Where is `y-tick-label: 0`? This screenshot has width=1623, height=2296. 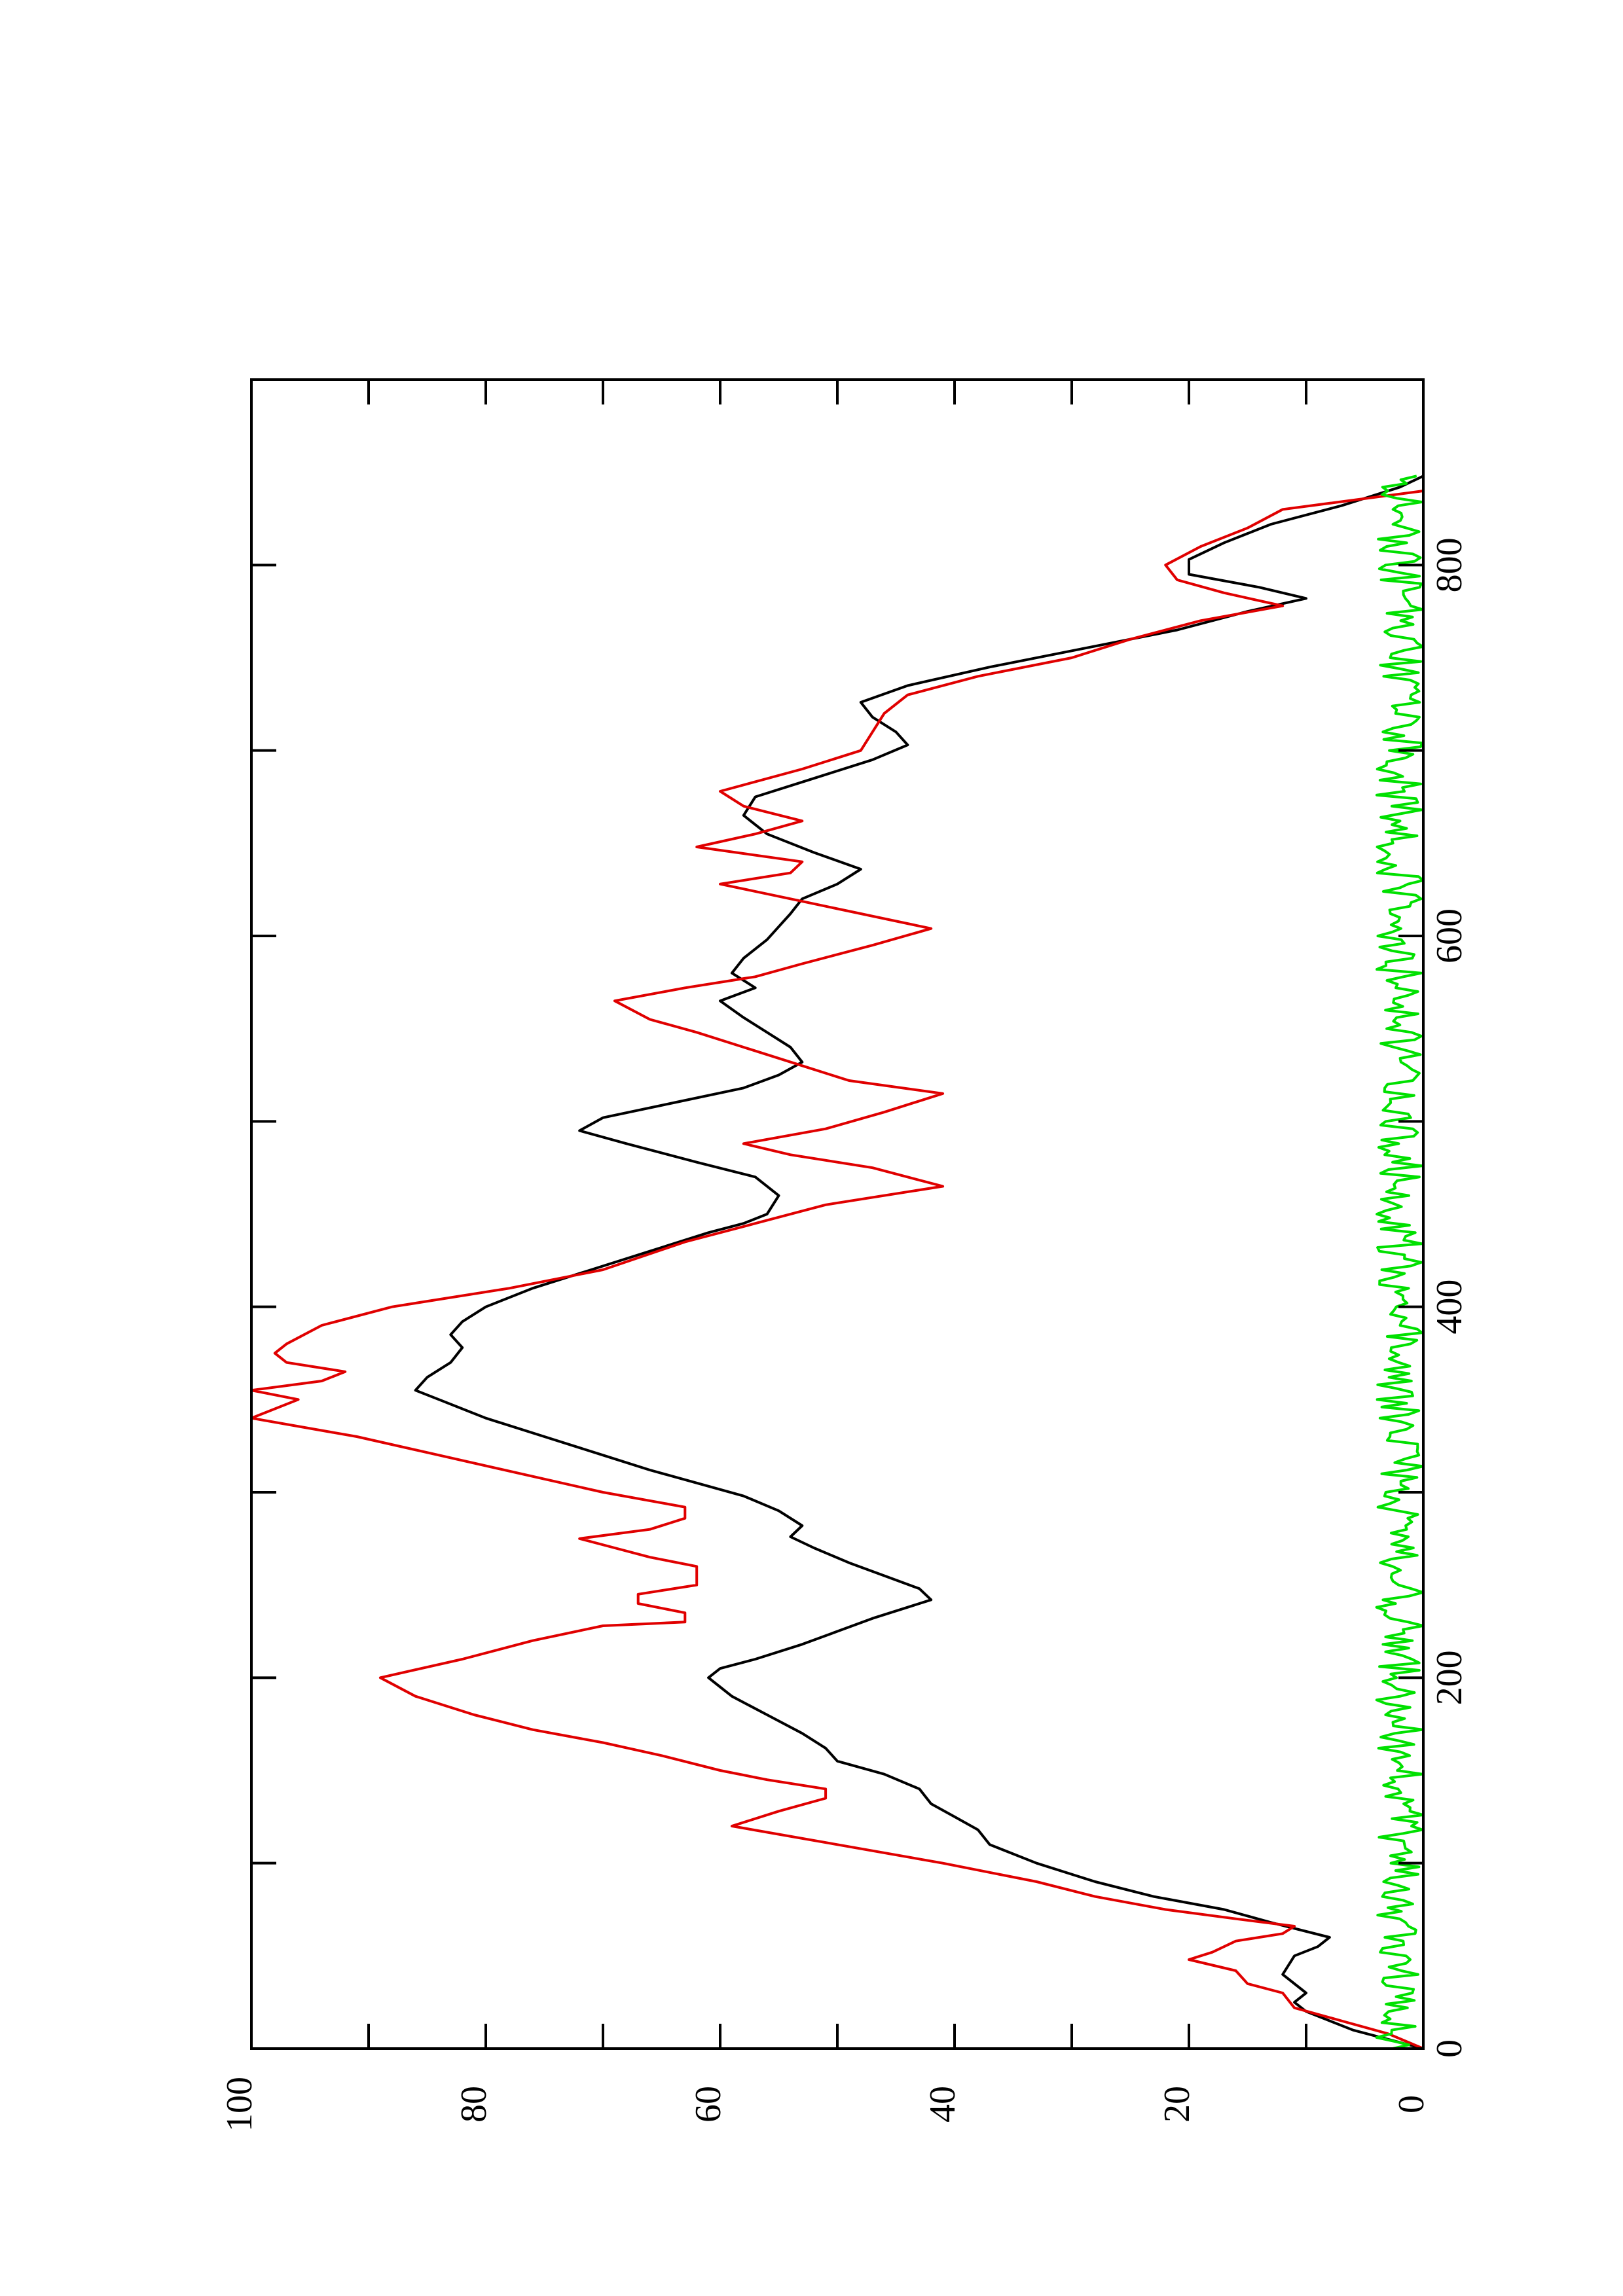 y-tick-label: 0 is located at coordinates (1411, 2104).